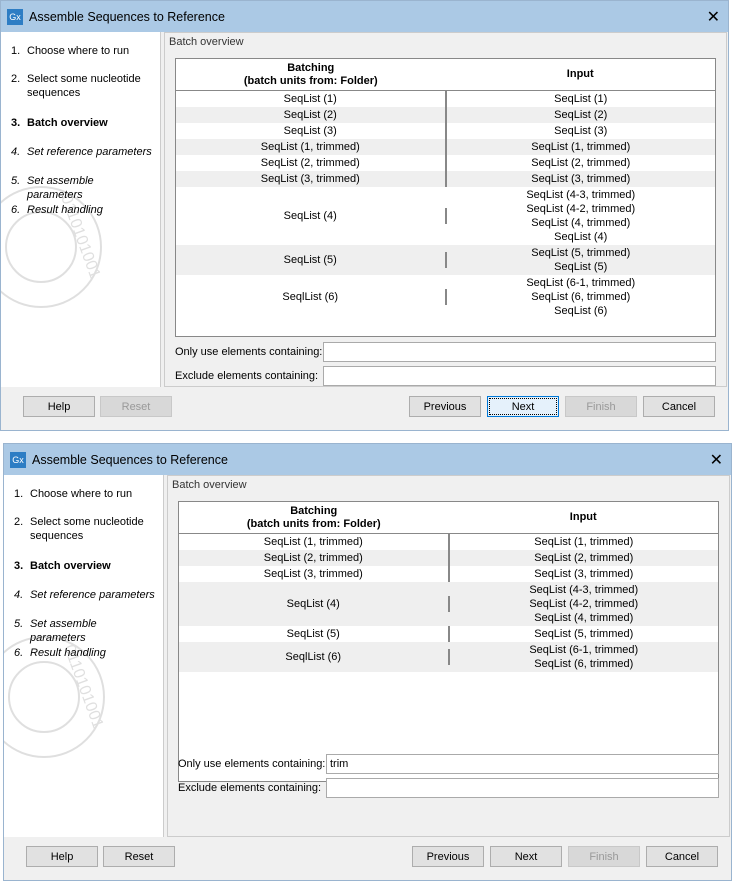 This screenshot has height=881, width=732. I want to click on input-cell: SeqList (5, trimmed) SeqList (5), so click(581, 260).